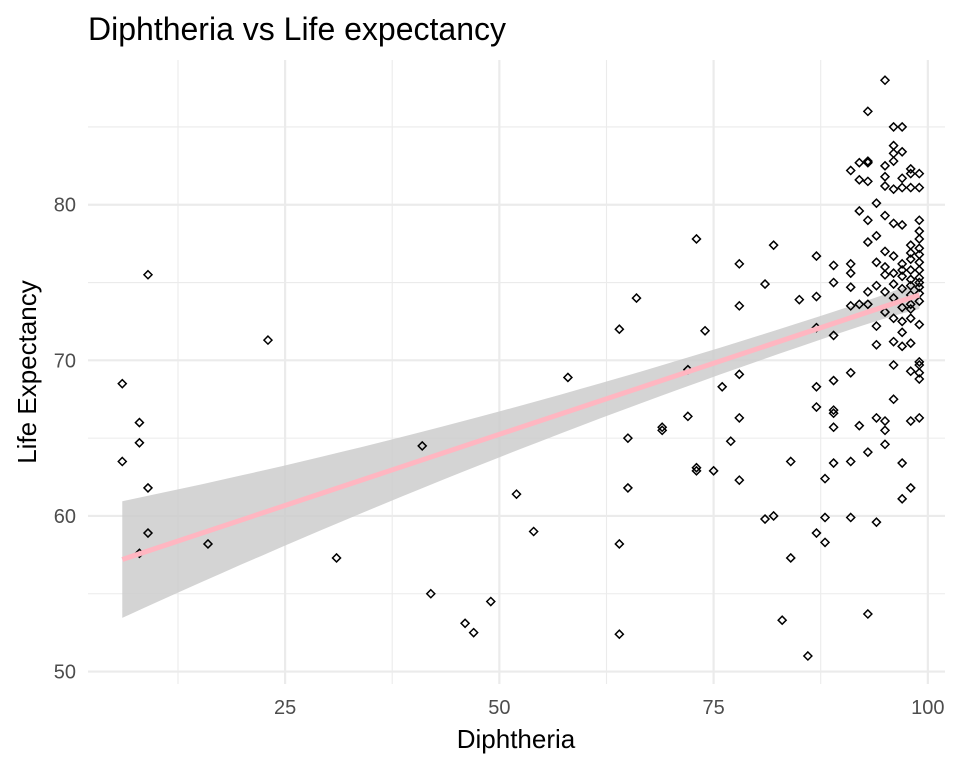 Image resolution: width=960 pixels, height=768 pixels. Describe the element at coordinates (27, 372) in the screenshot. I see `y-axis-title: Life Expectancy` at that location.